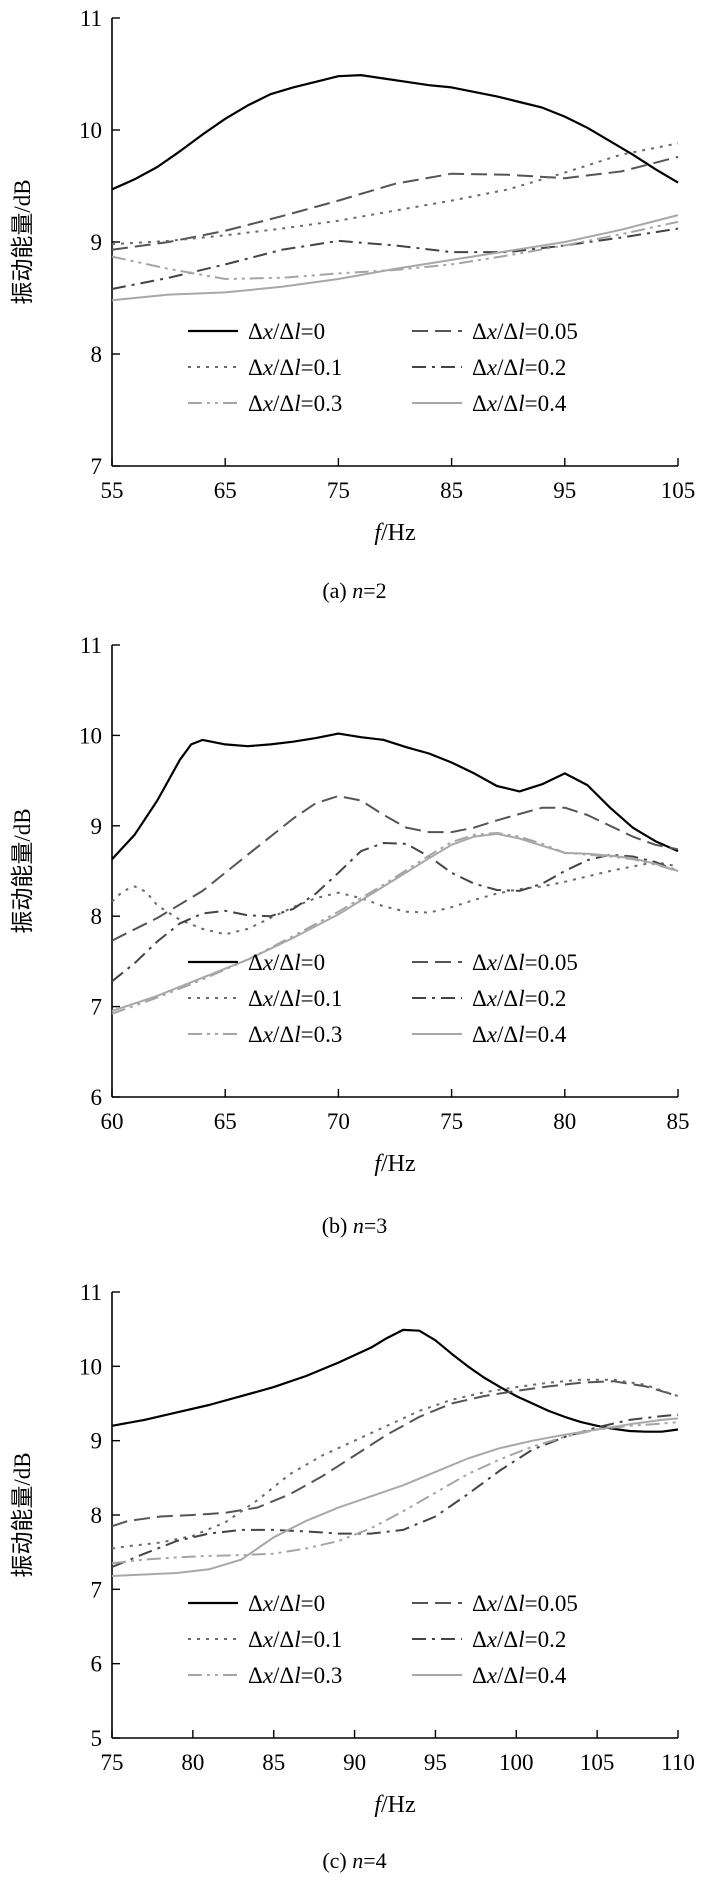 This screenshot has width=709, height=1888. What do you see at coordinates (678, 1762) in the screenshot?
I see `x-tick-label: 110` at bounding box center [678, 1762].